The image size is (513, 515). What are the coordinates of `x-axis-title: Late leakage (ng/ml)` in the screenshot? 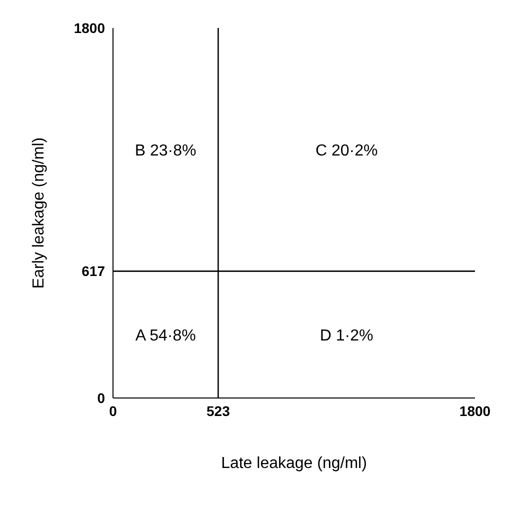 It's located at (294, 463).